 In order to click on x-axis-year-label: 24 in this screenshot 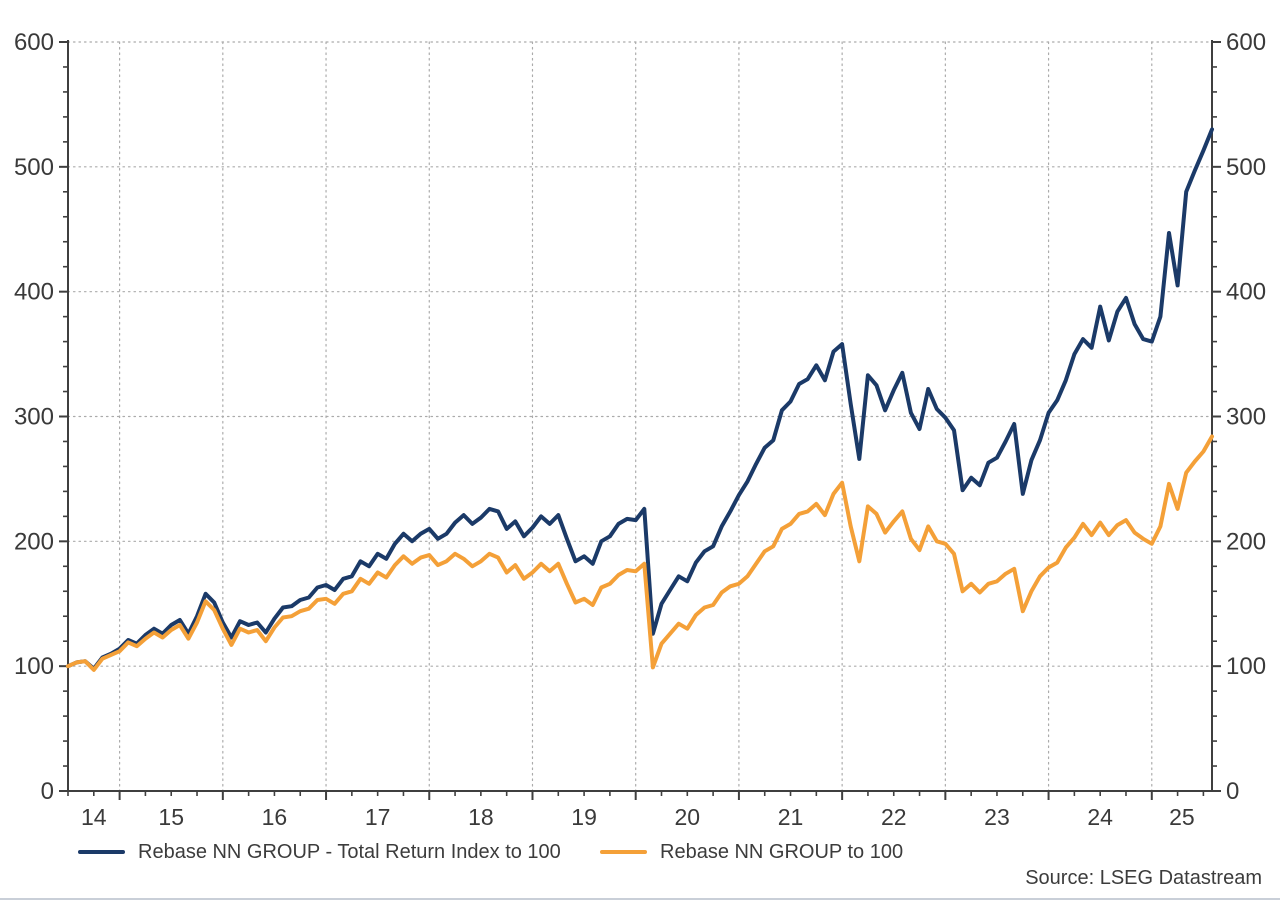, I will do `click(1100, 817)`.